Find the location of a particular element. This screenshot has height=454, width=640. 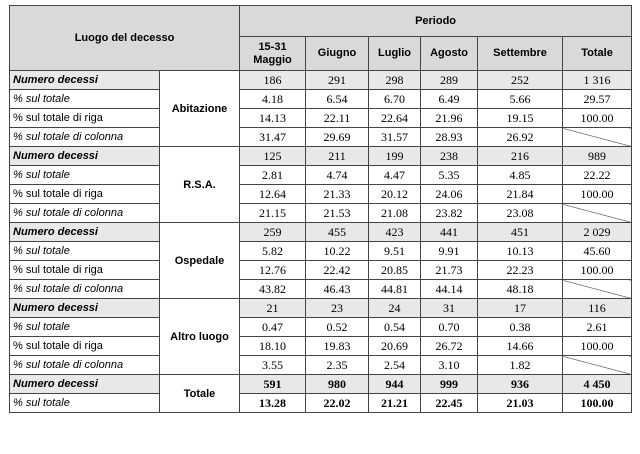

table-row: Numero decessi Totale 591 980 944 999 936 4 450 is located at coordinates (321, 393).